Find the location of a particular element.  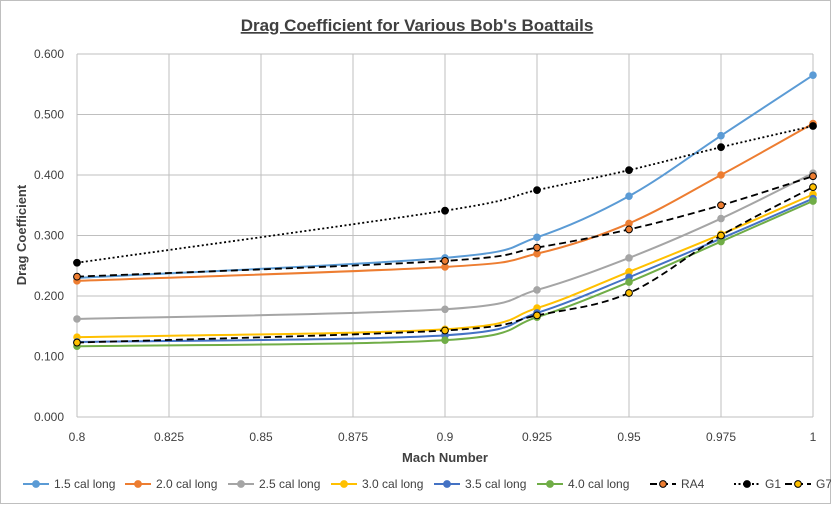

data-point-2-0-cal-long is located at coordinates (721, 175).